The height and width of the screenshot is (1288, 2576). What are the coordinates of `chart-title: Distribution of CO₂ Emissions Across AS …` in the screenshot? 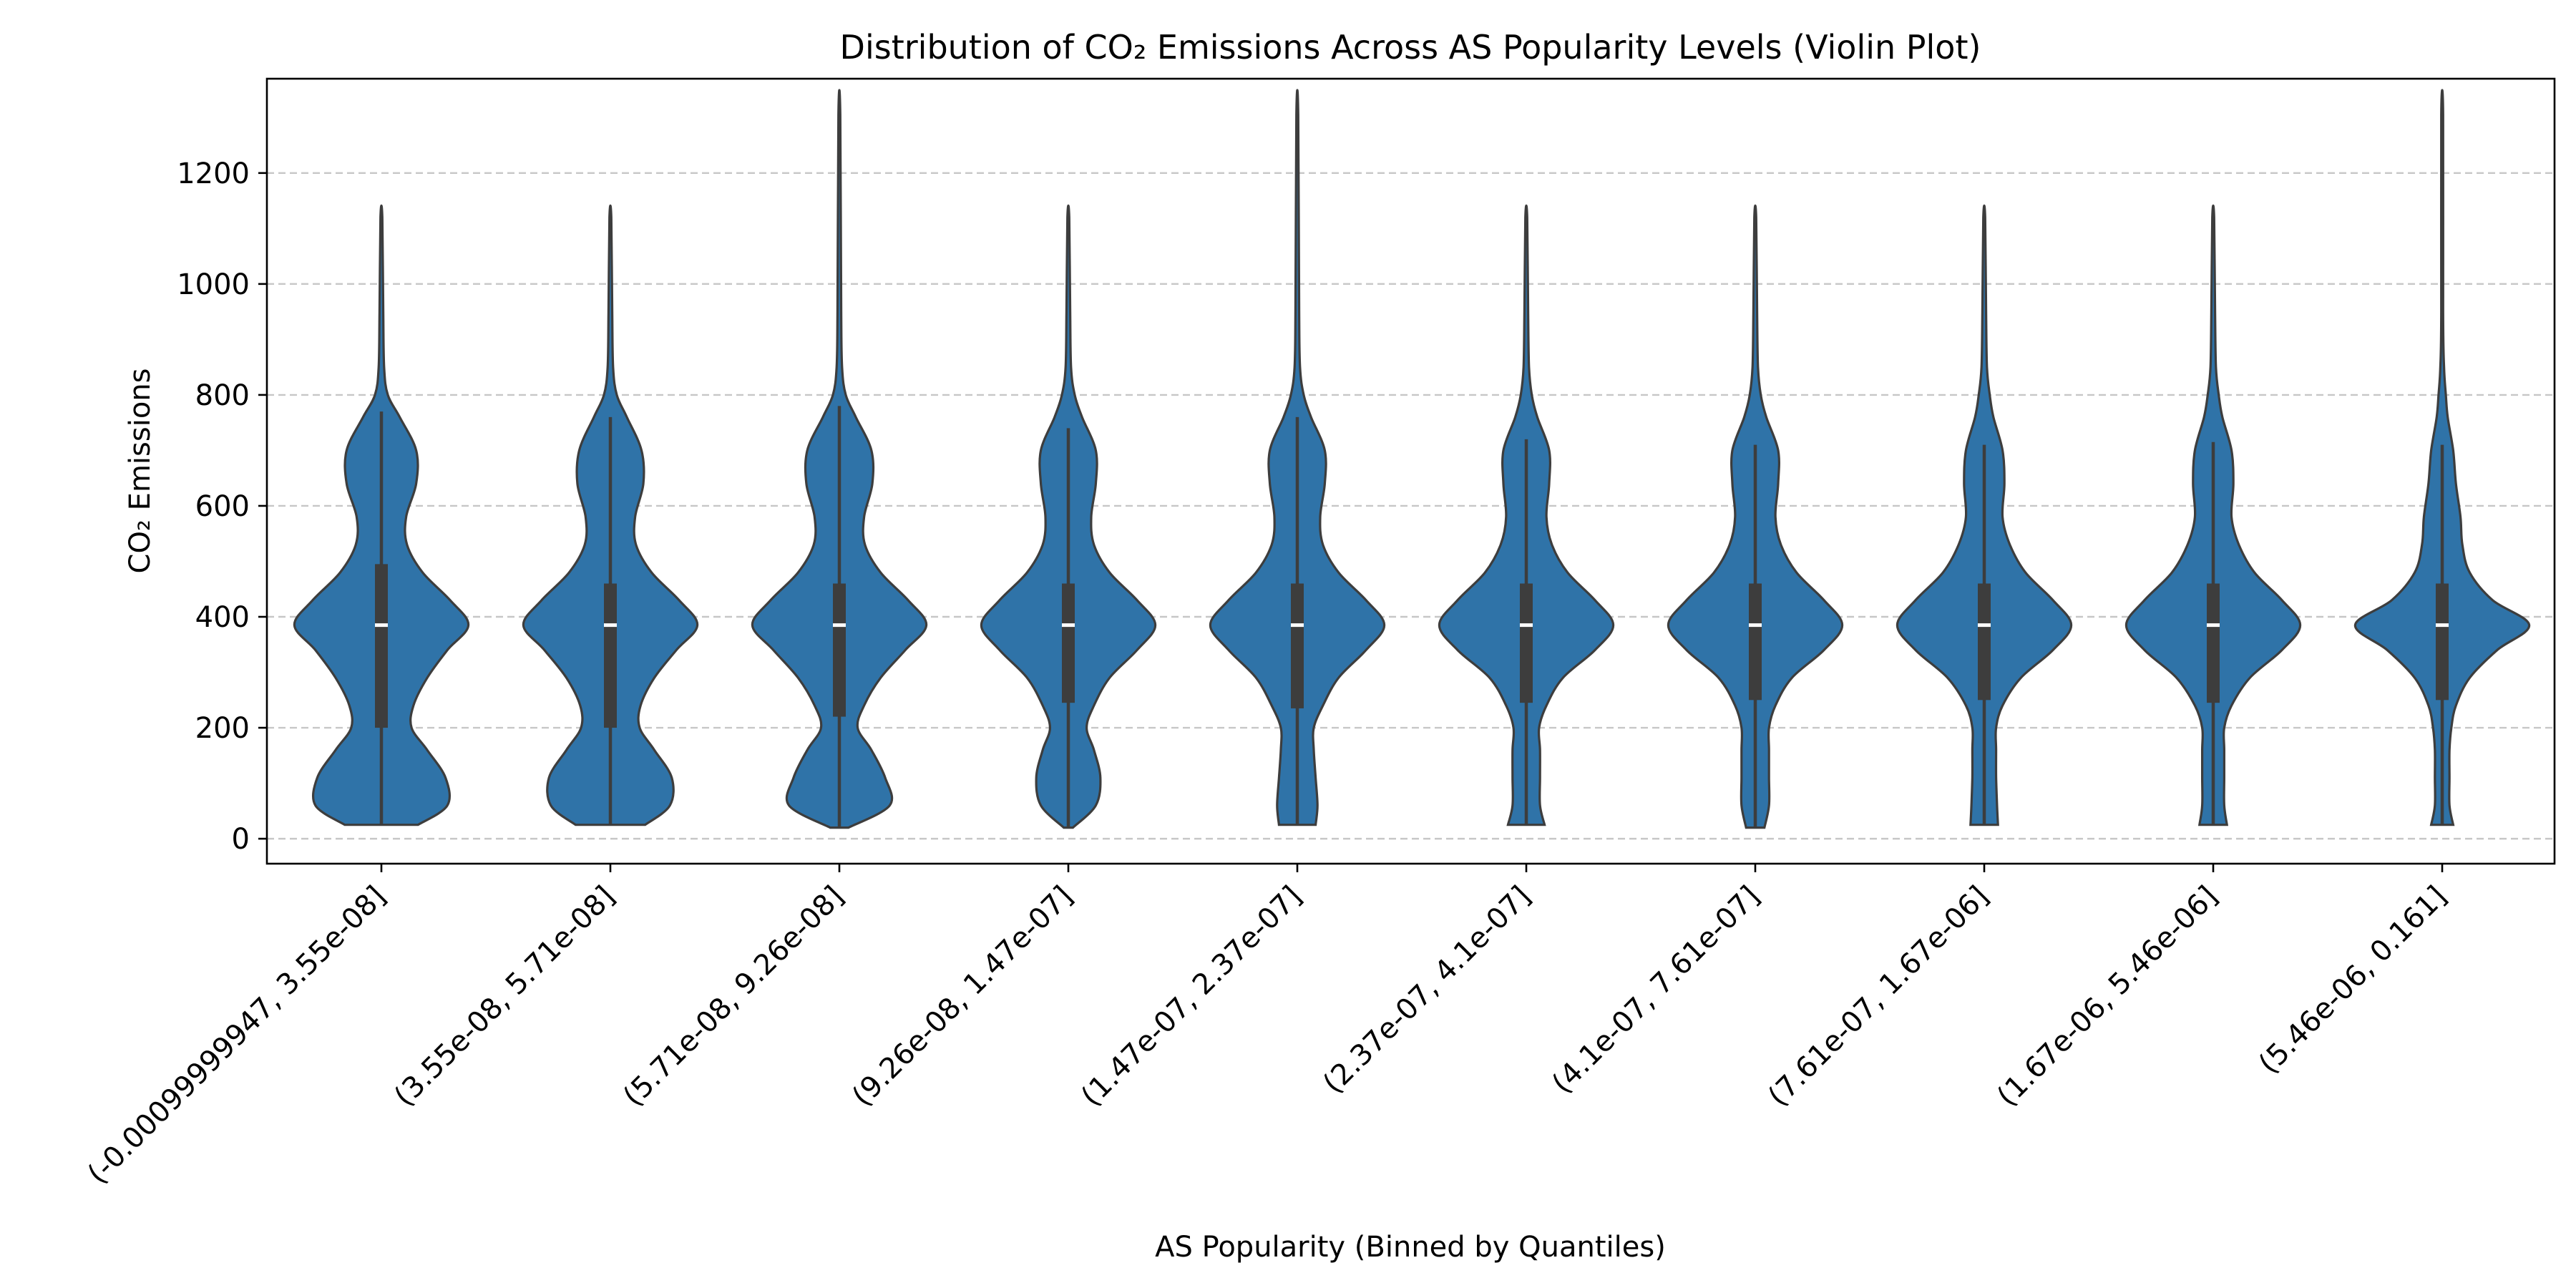 It's located at (1410, 48).